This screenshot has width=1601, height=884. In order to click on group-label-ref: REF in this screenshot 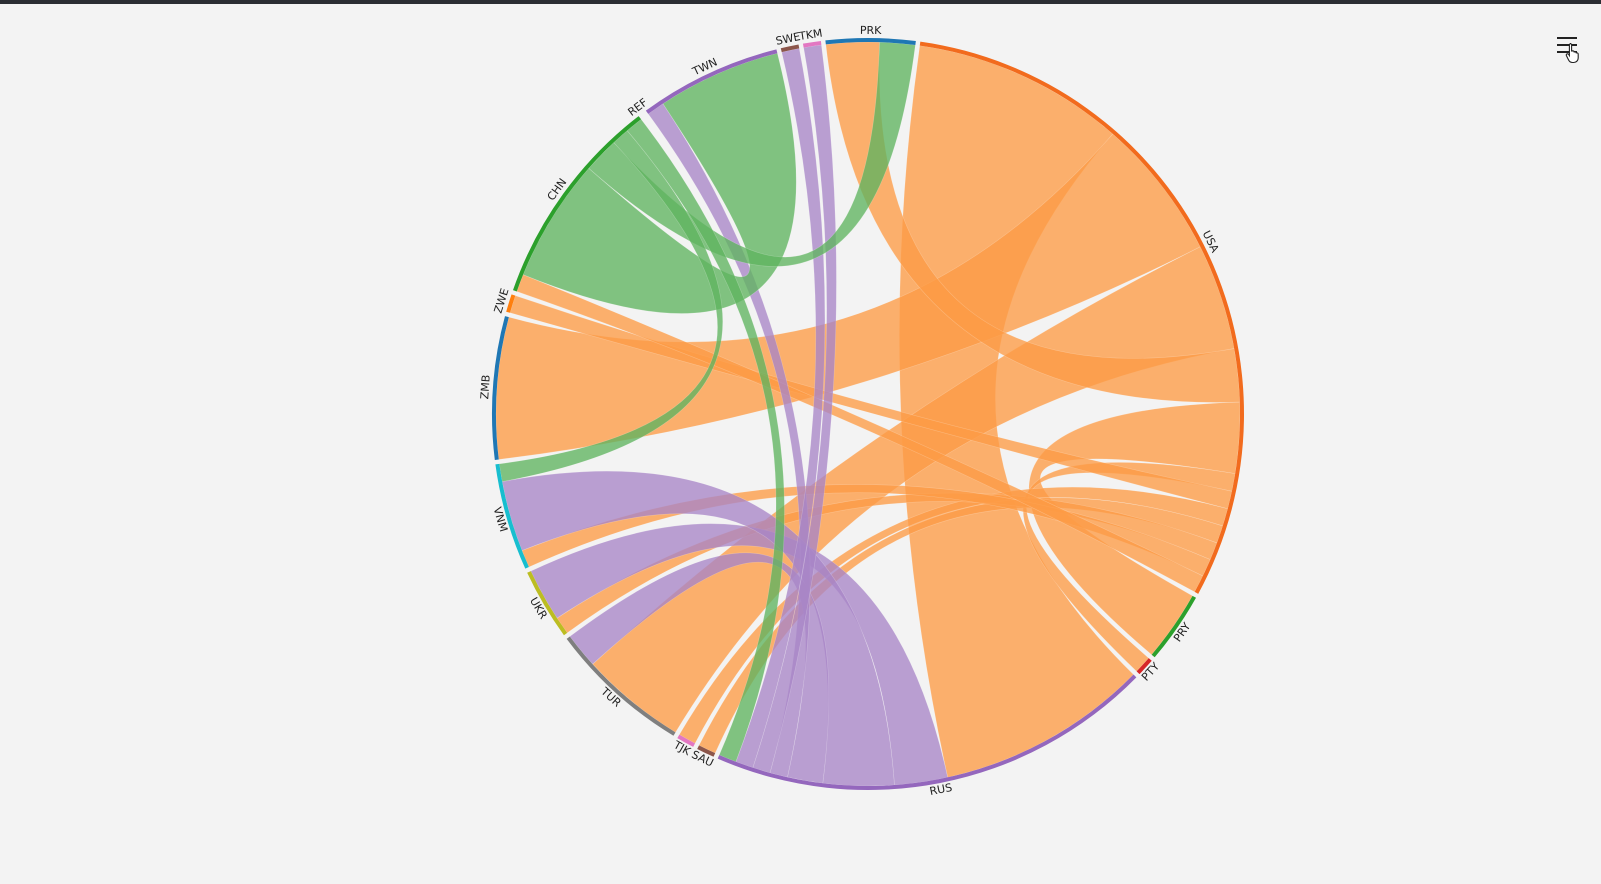, I will do `click(637, 107)`.